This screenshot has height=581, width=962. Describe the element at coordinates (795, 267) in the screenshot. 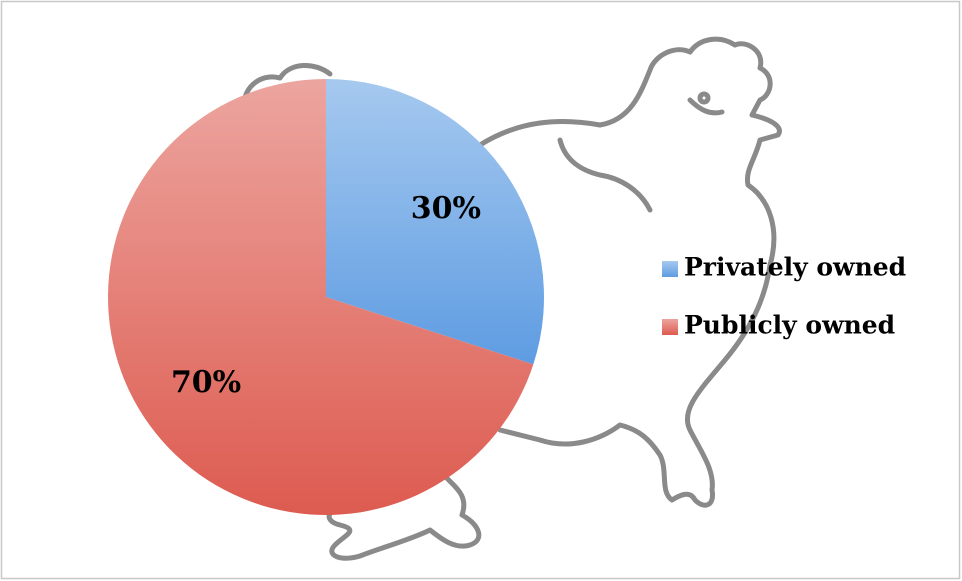

I see `legend-label: Privately owned` at that location.